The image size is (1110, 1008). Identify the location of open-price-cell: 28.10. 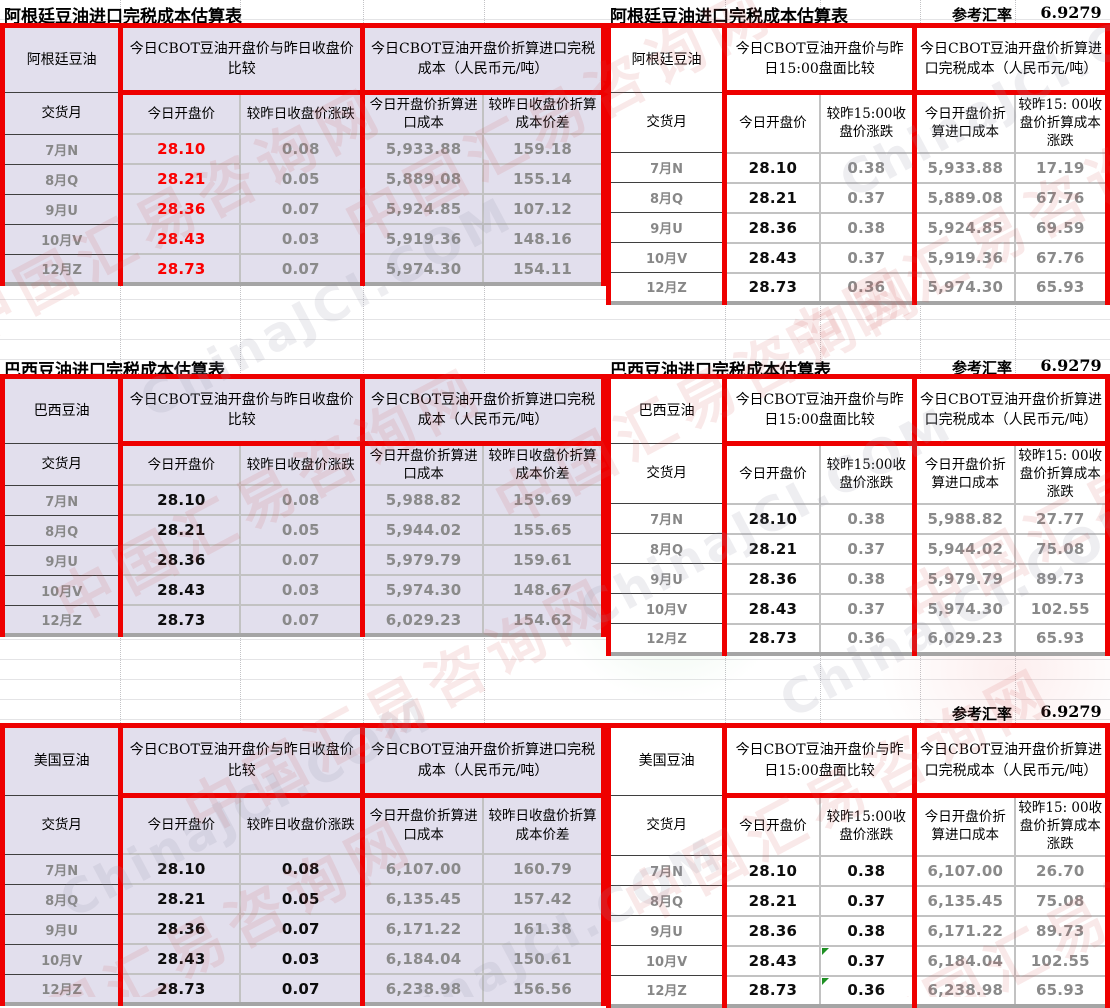
(180, 149).